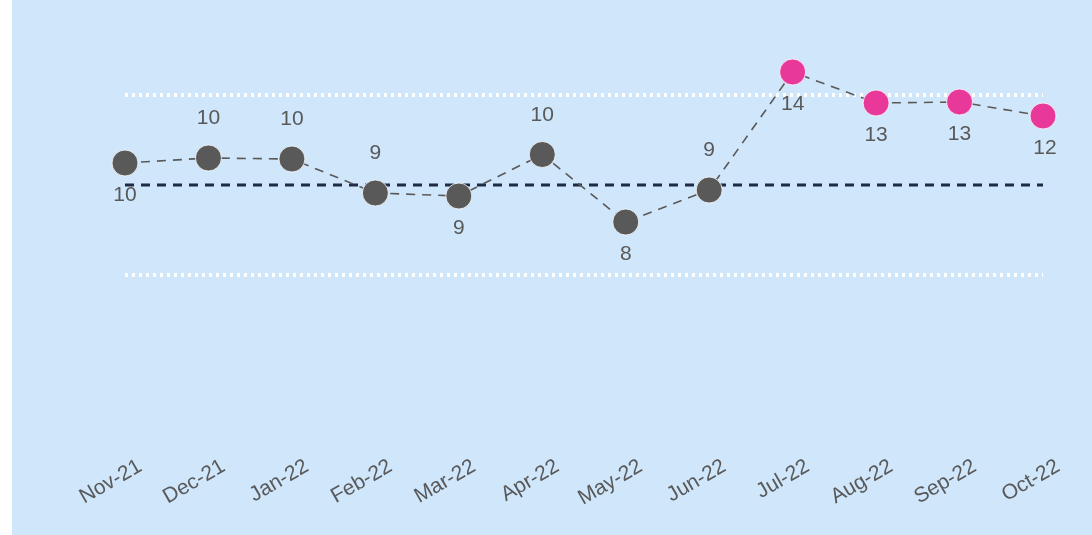 The image size is (1092, 535). Describe the element at coordinates (1045, 146) in the screenshot. I see `data-label: 12` at that location.